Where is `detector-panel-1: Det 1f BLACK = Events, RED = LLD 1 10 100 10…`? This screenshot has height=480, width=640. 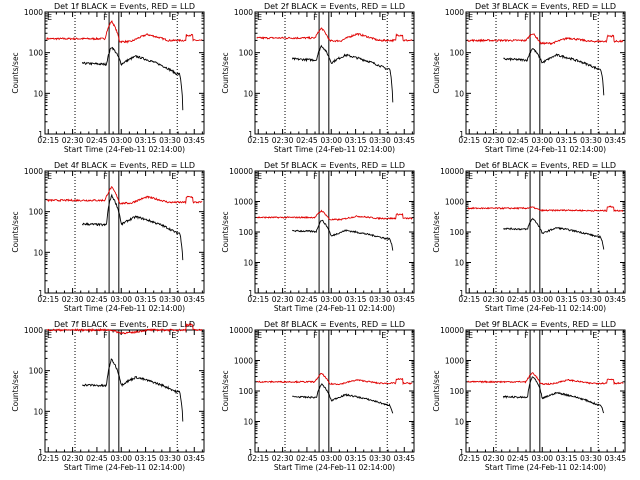
detector-panel-1: Det 1f BLACK = Events, RED = LLD 1 10 100 10… is located at coordinates (108, 78).